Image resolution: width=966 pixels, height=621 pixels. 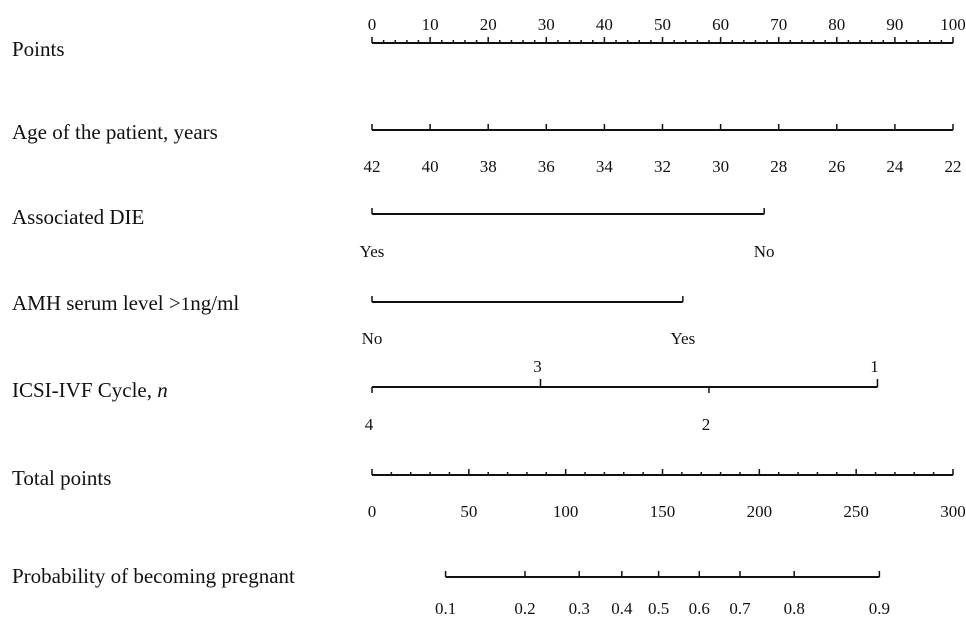 I want to click on icsi-label-main: ICSI-IVF Cycle,, so click(x=84, y=390).